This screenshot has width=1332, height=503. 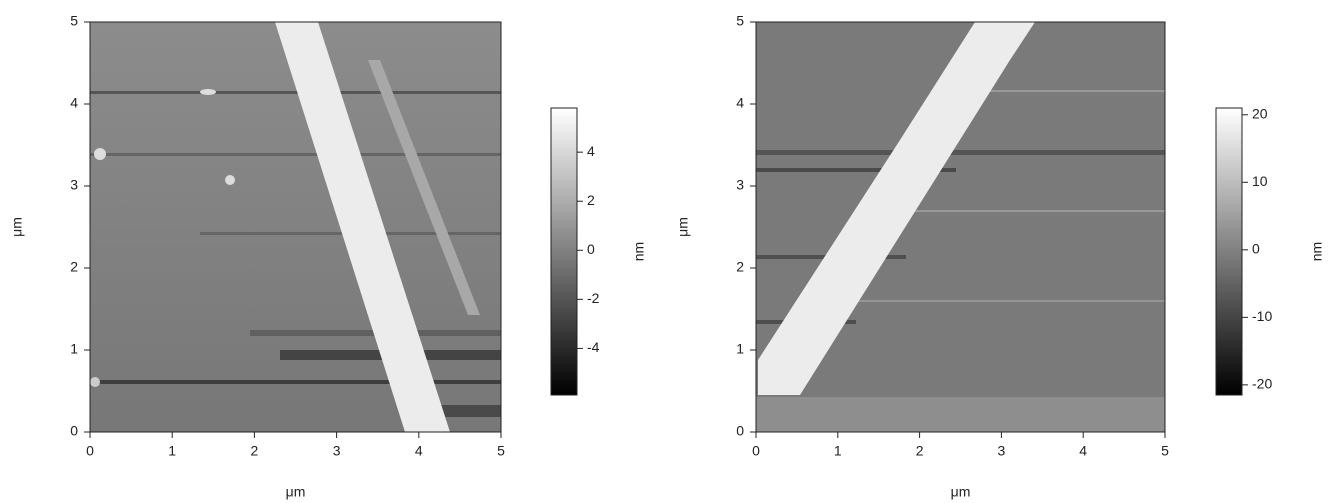 I want to click on colorbar-tick-label: 10, so click(x=1260, y=181).